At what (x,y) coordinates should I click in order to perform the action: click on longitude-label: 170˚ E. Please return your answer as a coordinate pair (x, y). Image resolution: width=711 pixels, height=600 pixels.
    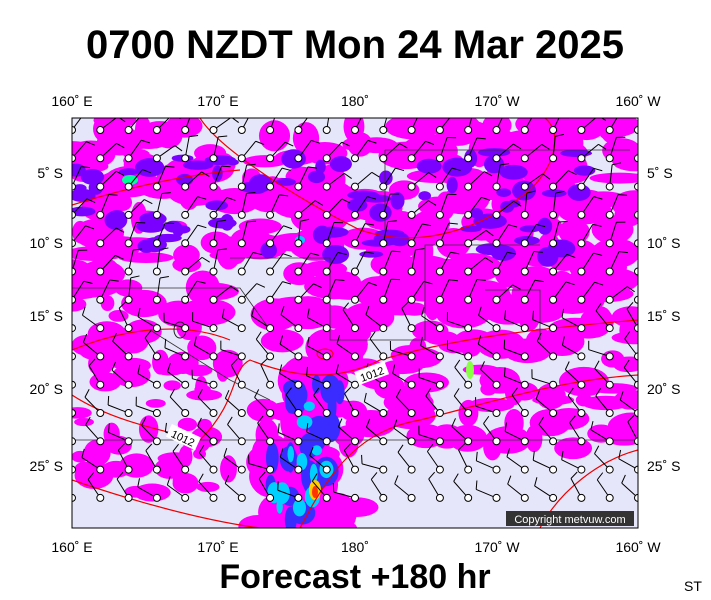
    Looking at the image, I should click on (217, 547).